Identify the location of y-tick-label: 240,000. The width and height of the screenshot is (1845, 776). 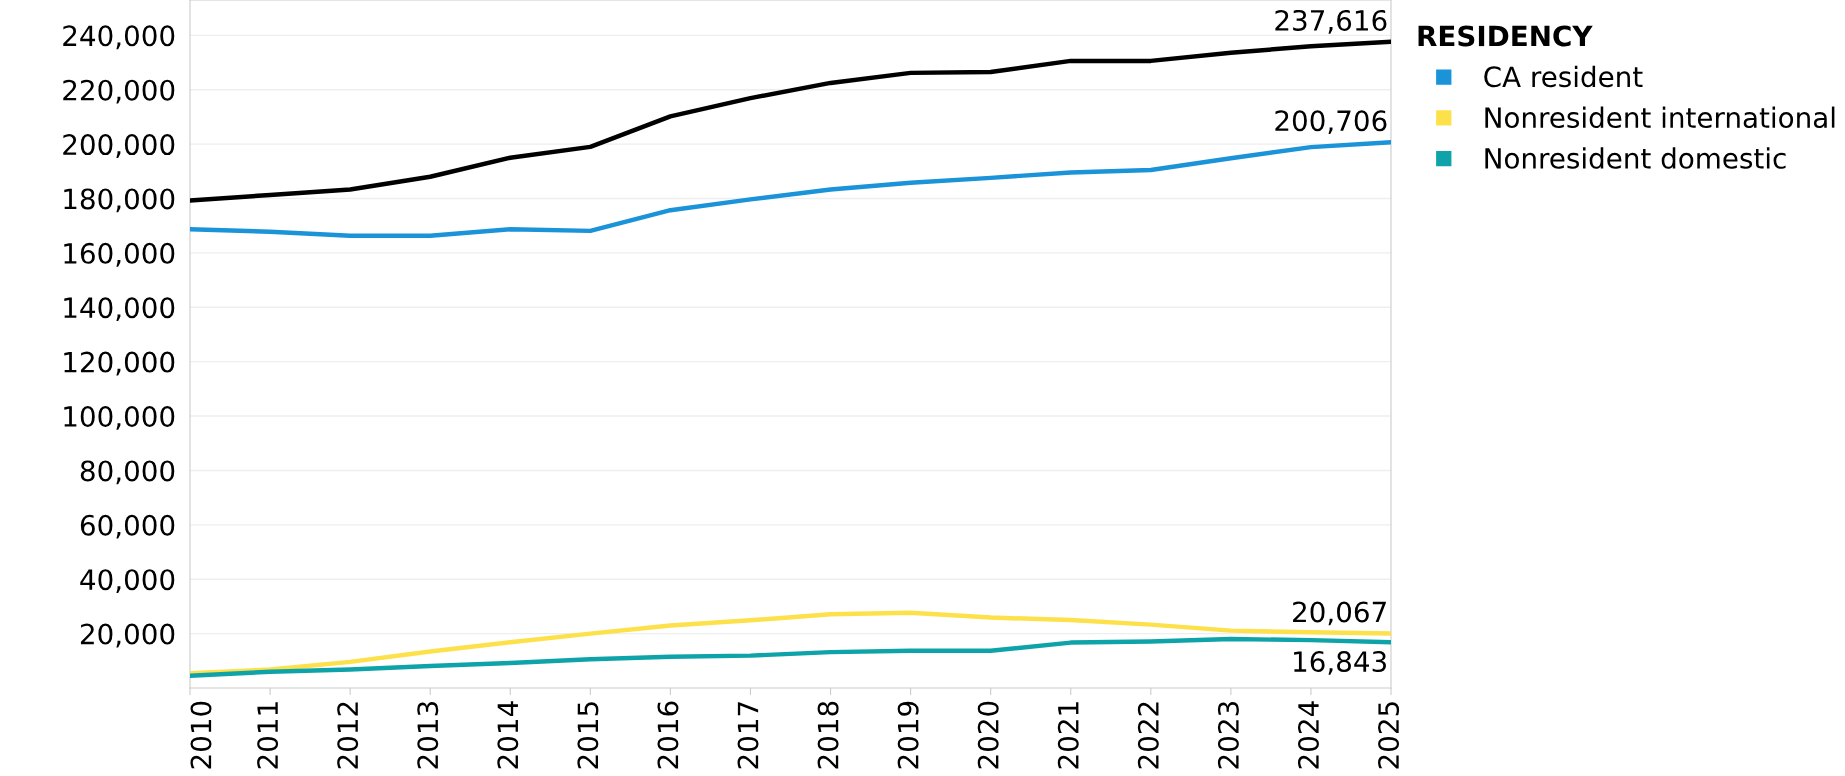
(119, 37).